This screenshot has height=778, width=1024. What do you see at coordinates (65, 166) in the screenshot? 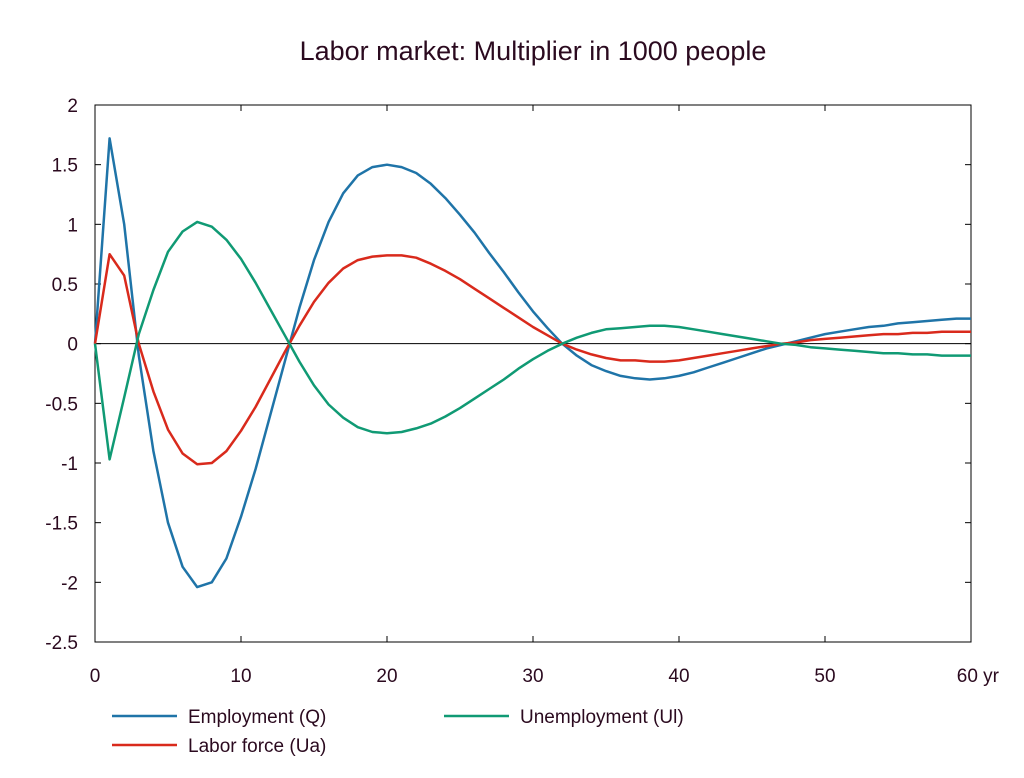
I see `y-tick-label: 1.5` at bounding box center [65, 166].